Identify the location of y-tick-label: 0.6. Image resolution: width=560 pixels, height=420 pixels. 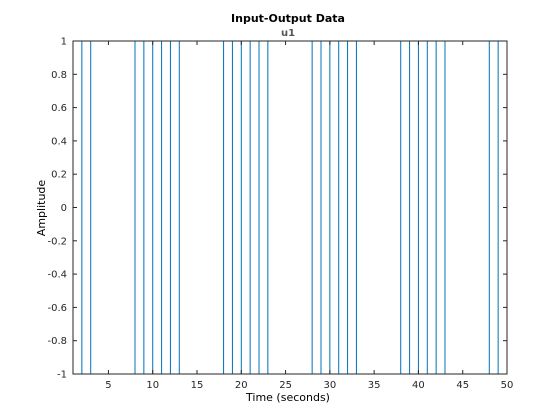
(59, 108).